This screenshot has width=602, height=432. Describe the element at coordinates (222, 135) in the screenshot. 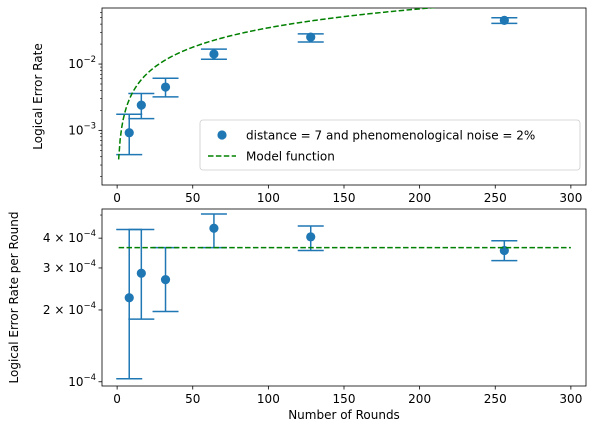

I see `legend-marker-points` at that location.